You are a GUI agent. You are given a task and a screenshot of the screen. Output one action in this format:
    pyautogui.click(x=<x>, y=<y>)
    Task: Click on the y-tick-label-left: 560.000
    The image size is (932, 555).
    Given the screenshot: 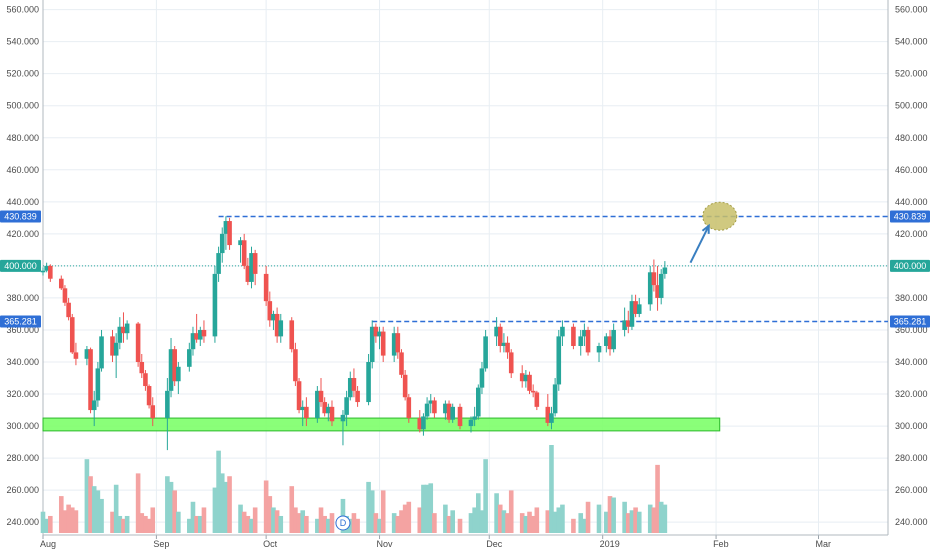 What is the action you would take?
    pyautogui.click(x=22, y=10)
    